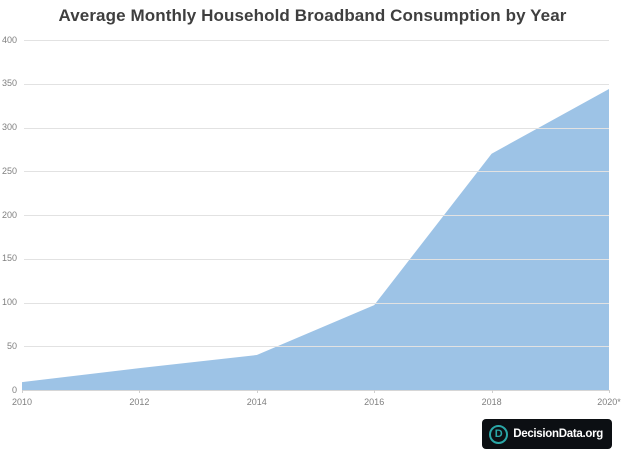  Describe the element at coordinates (558, 434) in the screenshot. I see `decisiondata-logo-text: DecisionData.org` at that location.